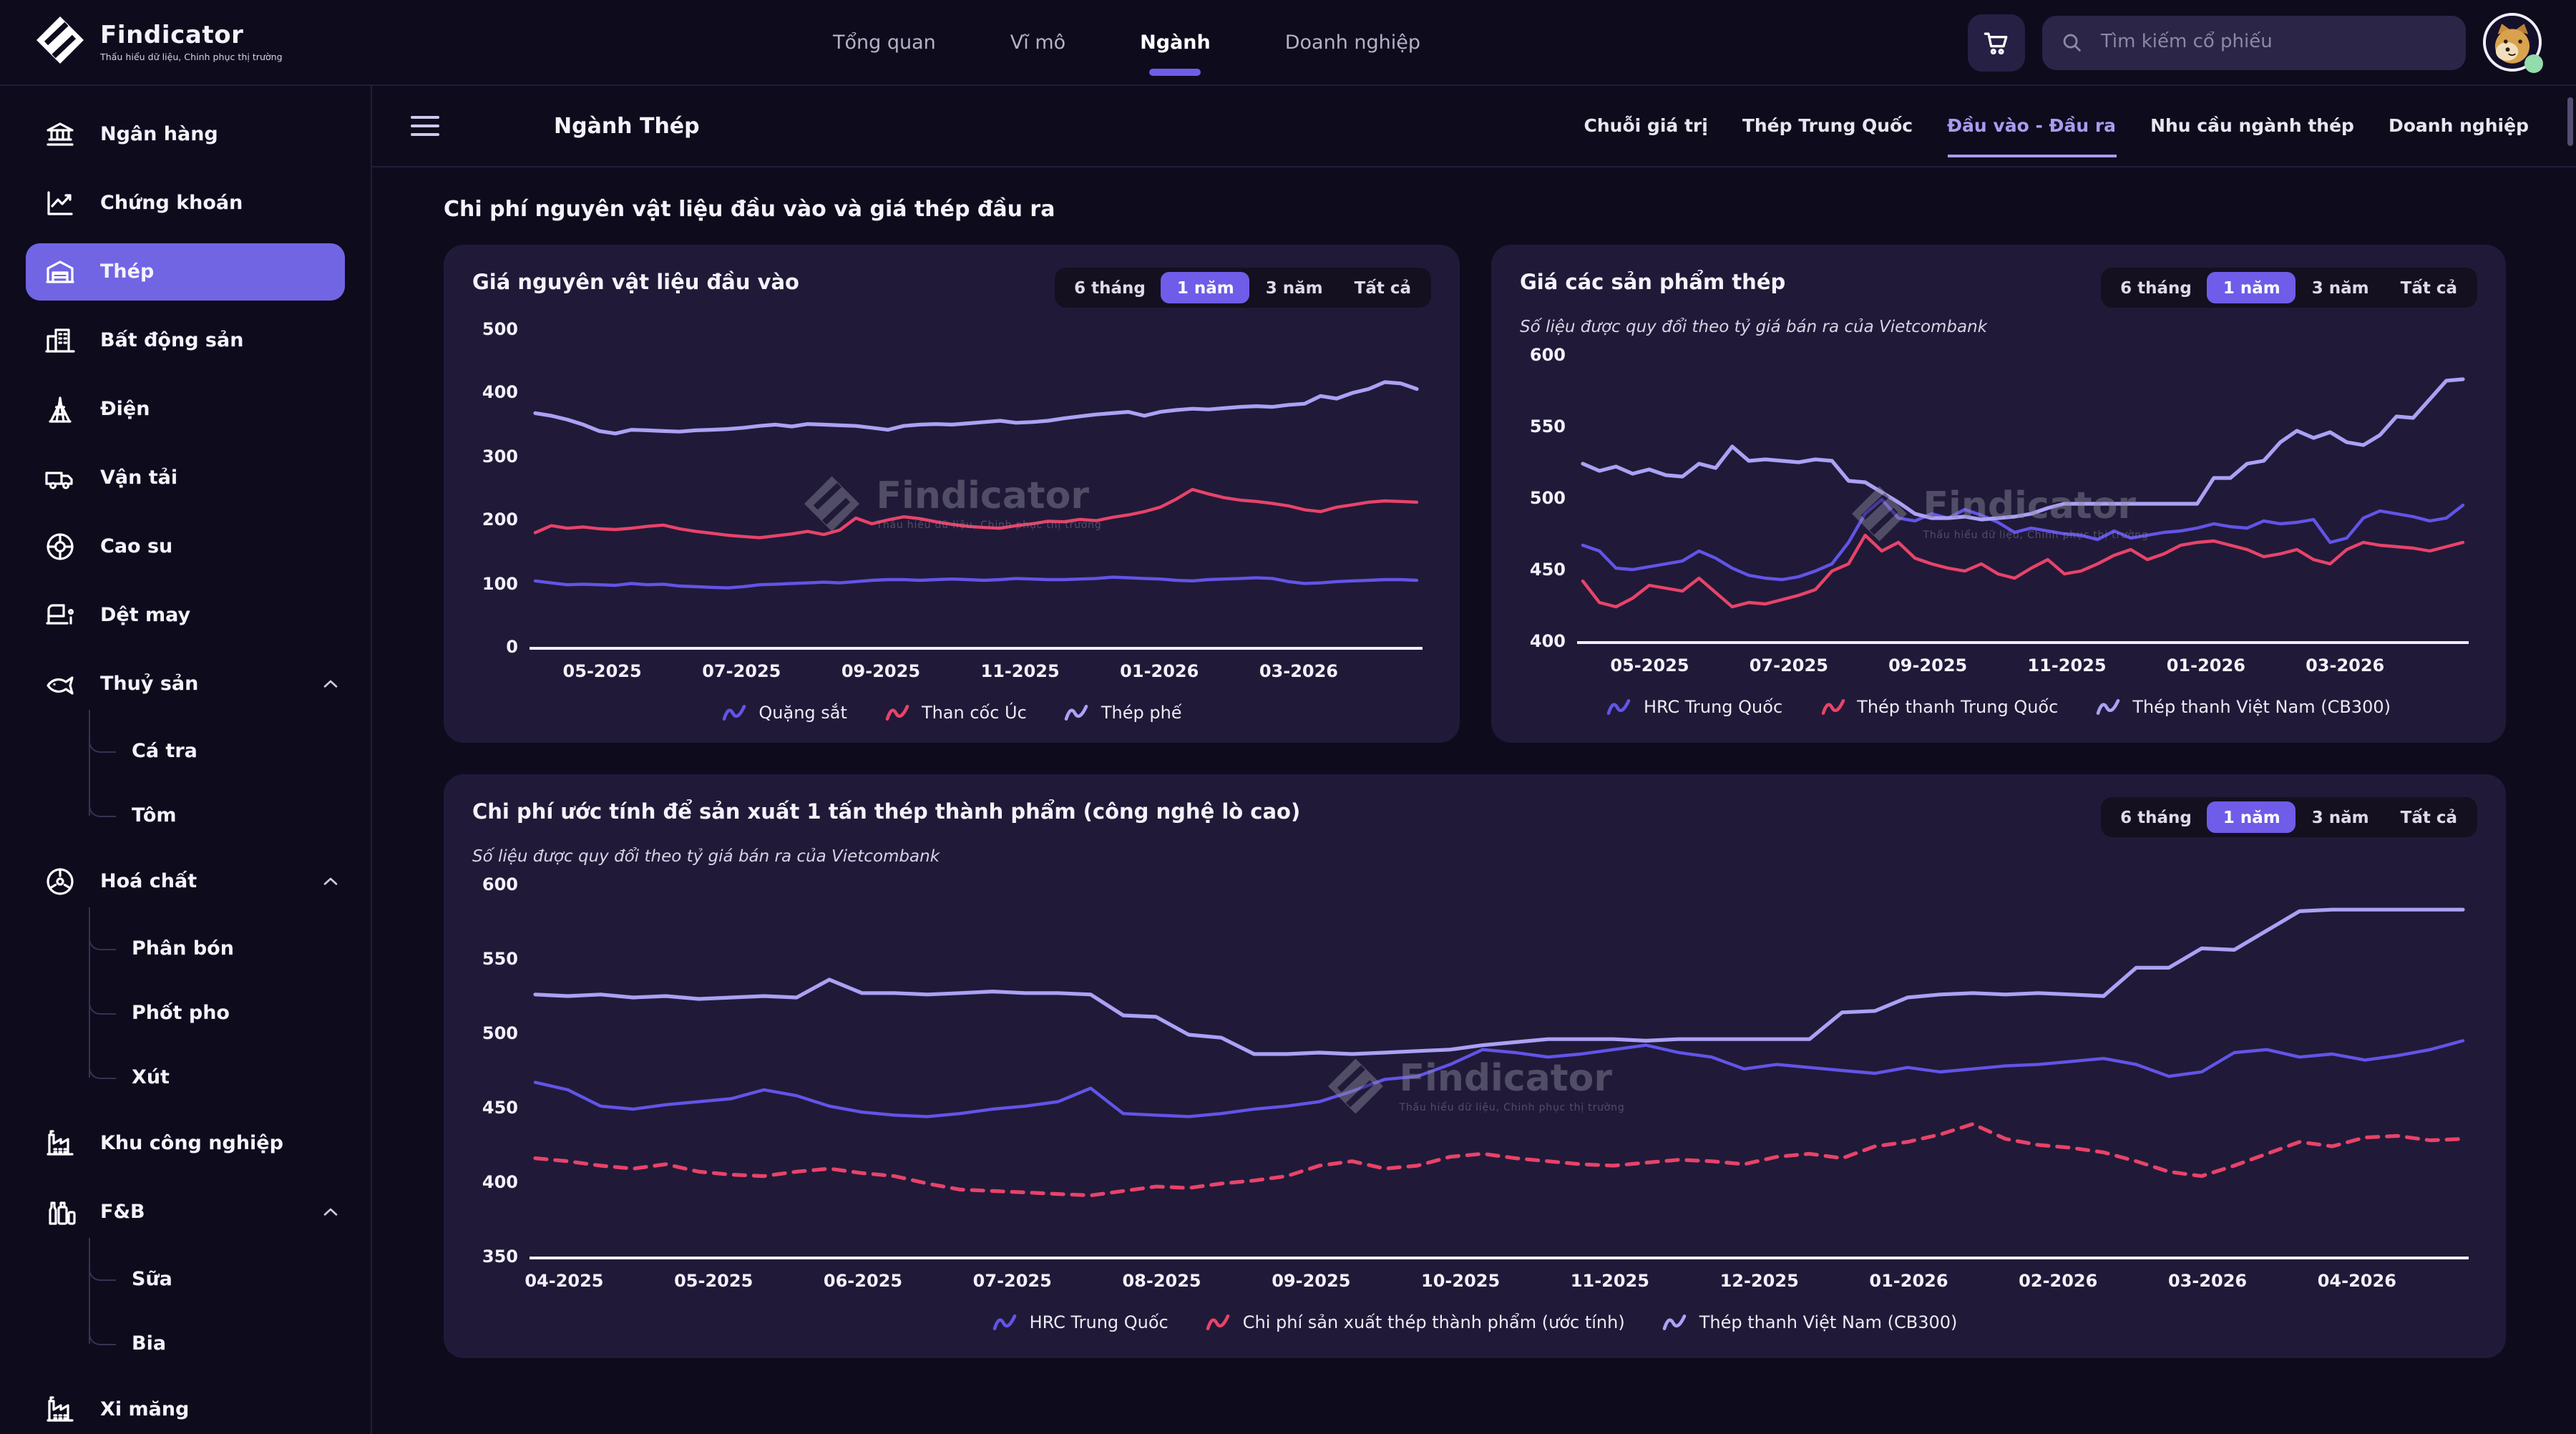 The height and width of the screenshot is (1434, 2576). What do you see at coordinates (152, 1278) in the screenshot?
I see `sidebar-item-label: Sữa` at bounding box center [152, 1278].